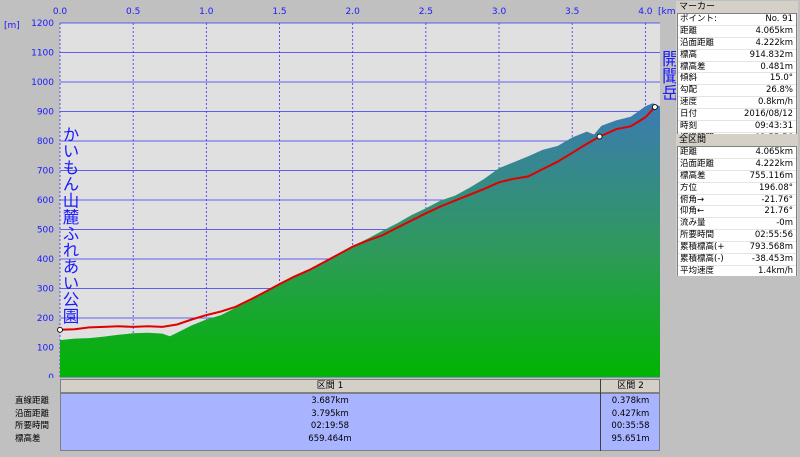 Image resolution: width=800 pixels, height=457 pixels. What do you see at coordinates (689, 78) in the screenshot?
I see `marker-panel-label: 傾斜` at bounding box center [689, 78].